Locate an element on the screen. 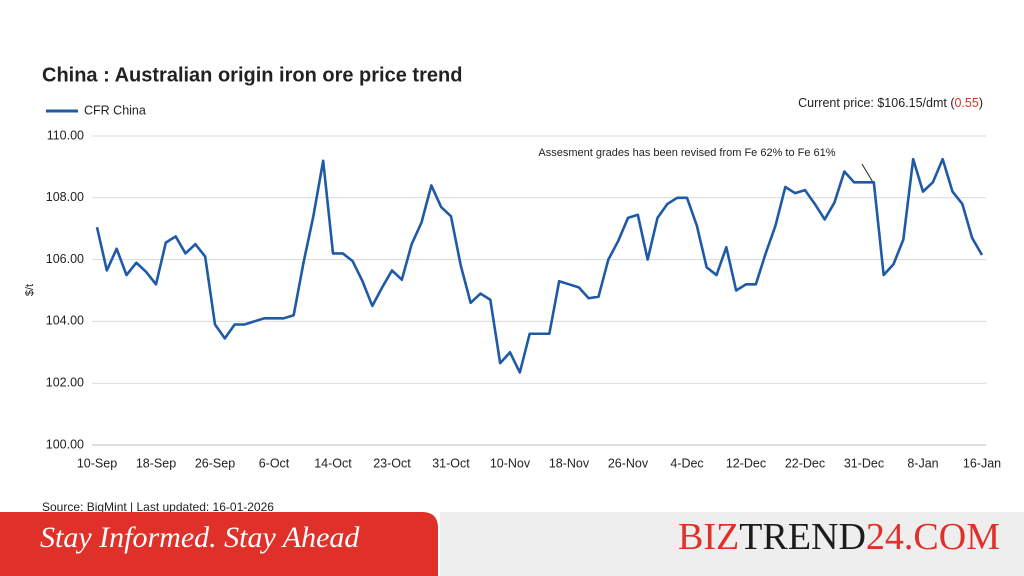 The image size is (1024, 576). brand-part: BIZ is located at coordinates (708, 537).